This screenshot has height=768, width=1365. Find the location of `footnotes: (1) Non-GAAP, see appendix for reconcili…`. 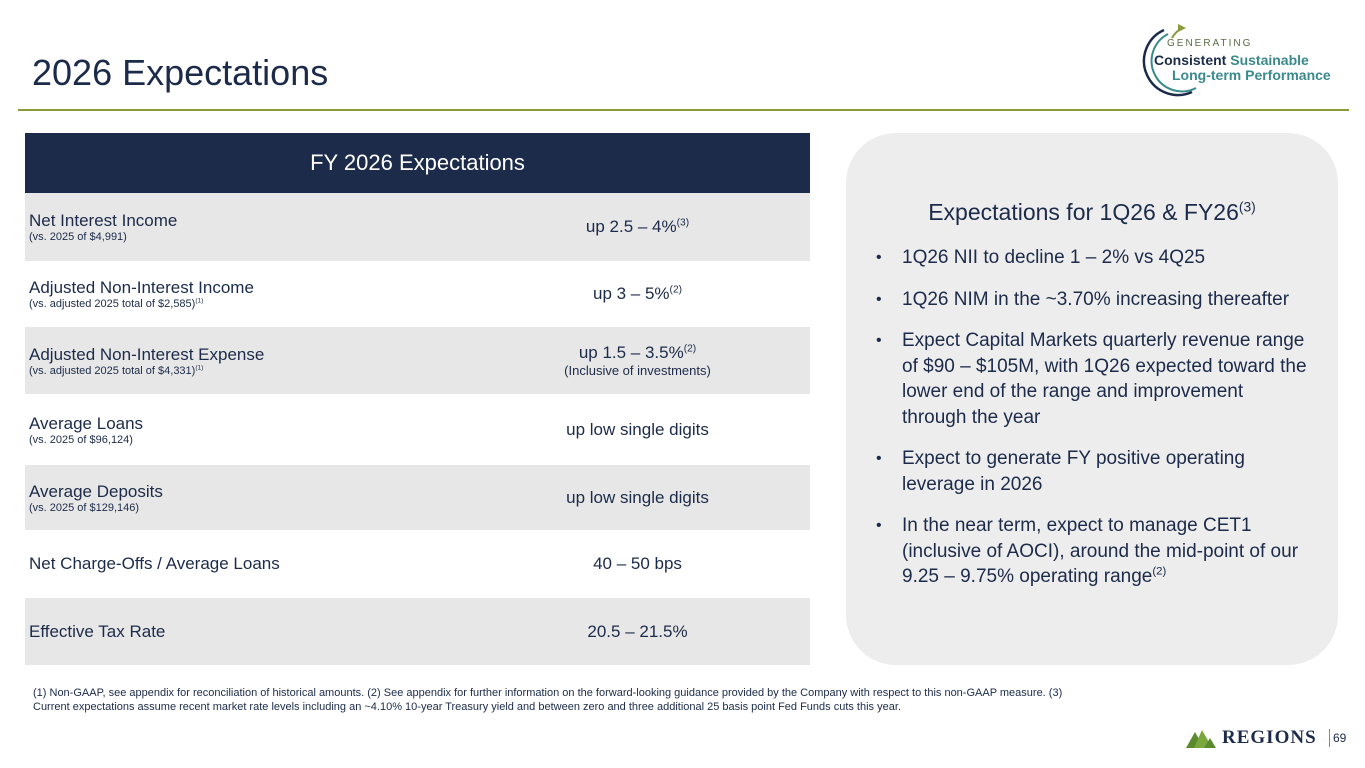

footnotes: (1) Non-GAAP, see appendix for reconcili… is located at coordinates (603, 700).